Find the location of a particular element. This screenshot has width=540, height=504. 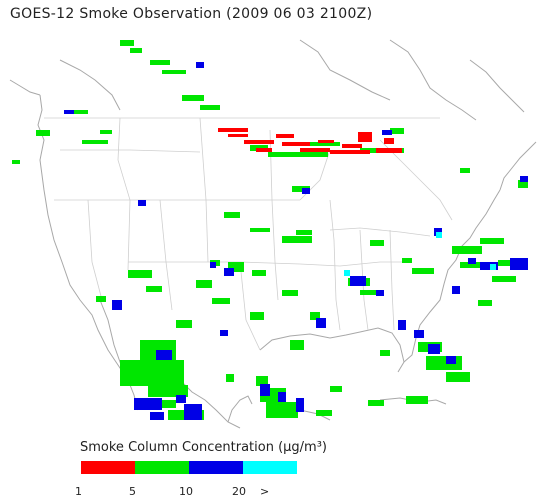

legend-color-bar is located at coordinates (189, 467).